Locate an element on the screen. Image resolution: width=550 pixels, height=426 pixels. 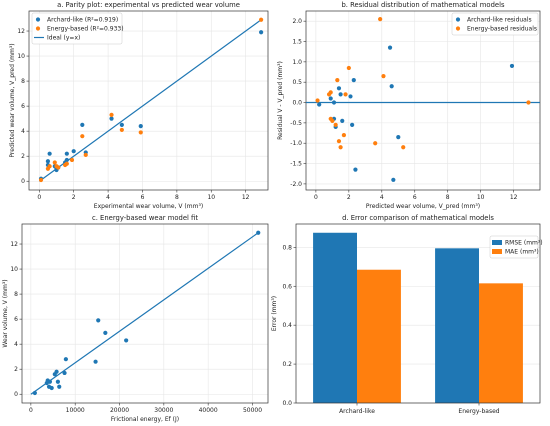
chart-a-xtick-label: 12 is located at coordinates (246, 197).